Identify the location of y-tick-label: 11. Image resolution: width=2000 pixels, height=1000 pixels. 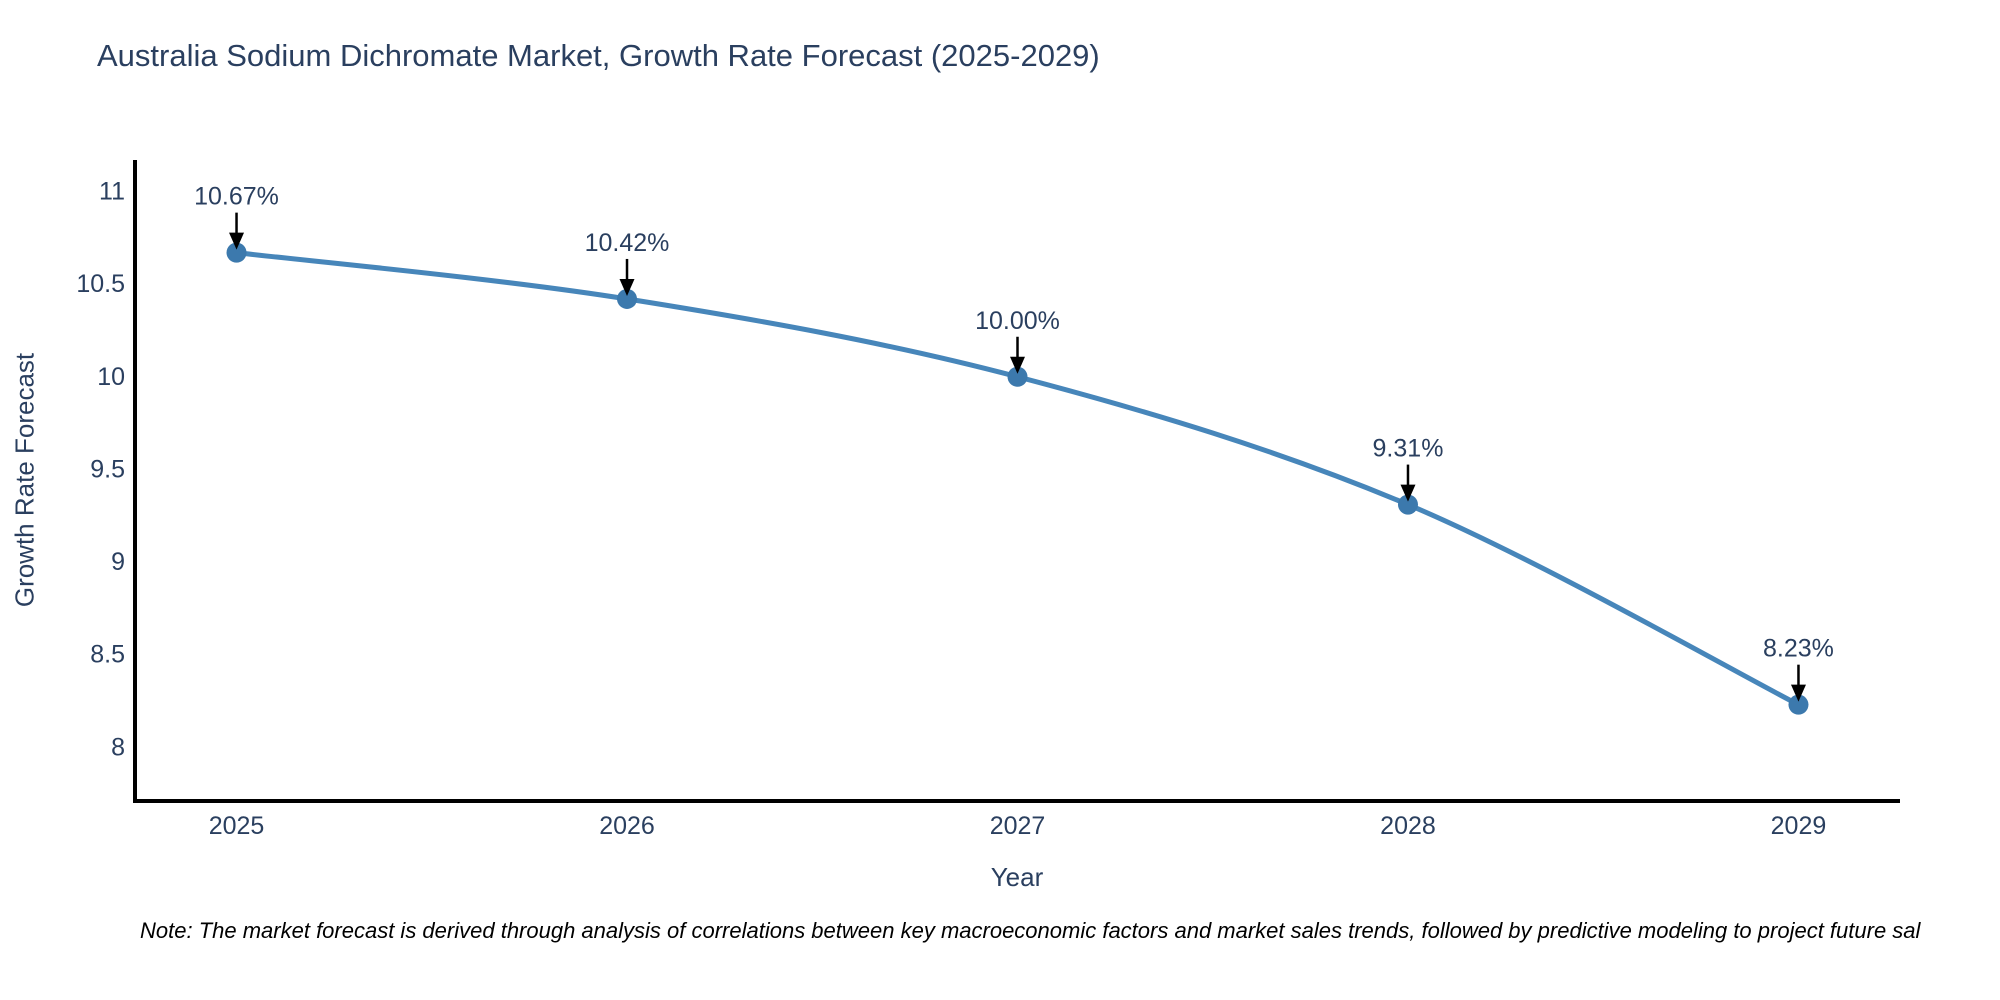
(112, 191).